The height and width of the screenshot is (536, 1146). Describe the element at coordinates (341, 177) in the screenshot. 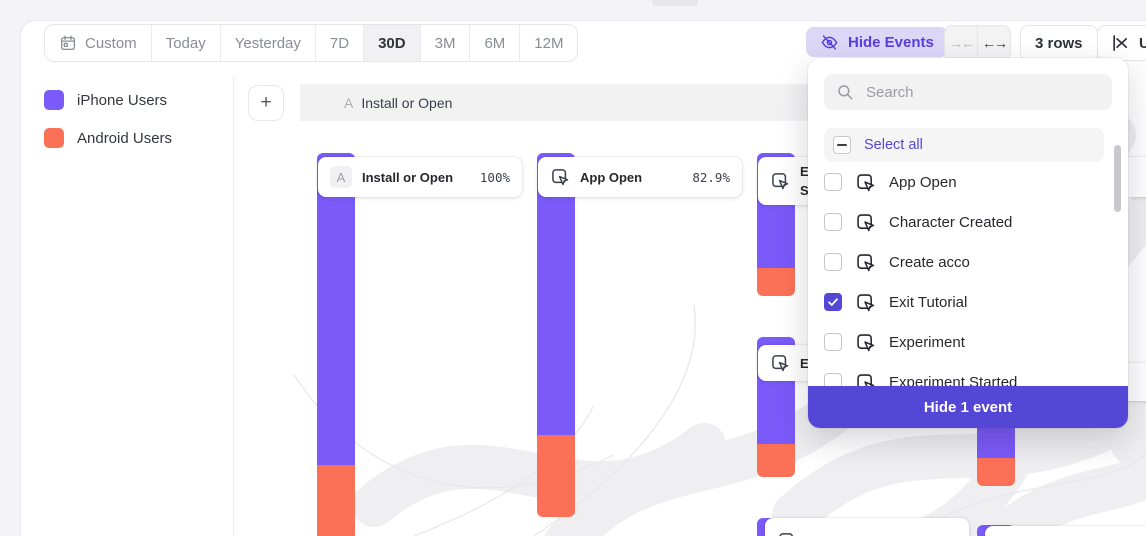

I see `step-a-badge: A` at that location.